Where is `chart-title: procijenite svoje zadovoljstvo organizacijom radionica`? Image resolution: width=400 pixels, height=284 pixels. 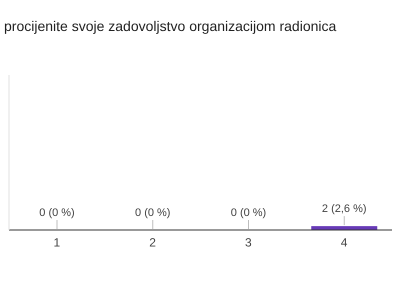 chart-title: procijenite svoje zadovoljstvo organizacijom radionica is located at coordinates (170, 26).